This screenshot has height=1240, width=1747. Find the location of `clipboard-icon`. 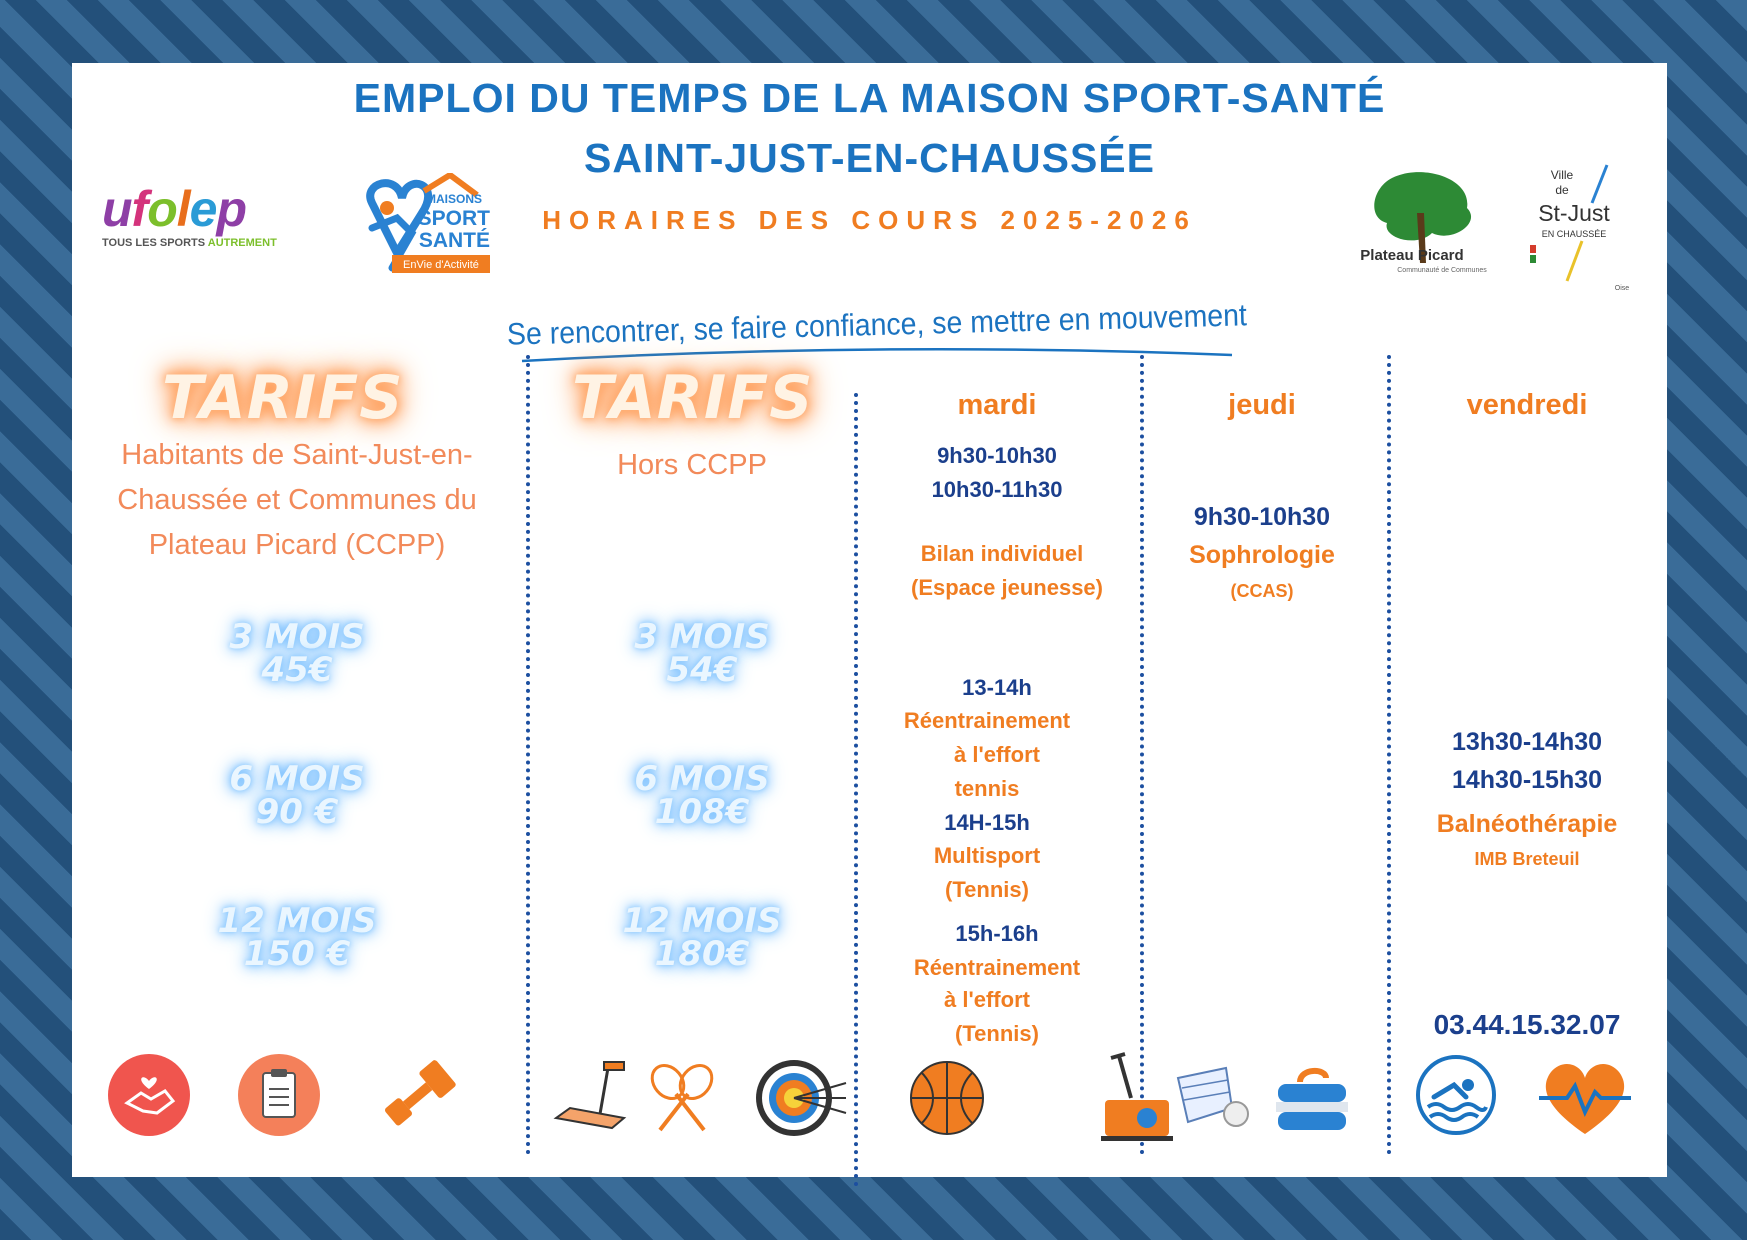

clipboard-icon is located at coordinates (279, 1095).